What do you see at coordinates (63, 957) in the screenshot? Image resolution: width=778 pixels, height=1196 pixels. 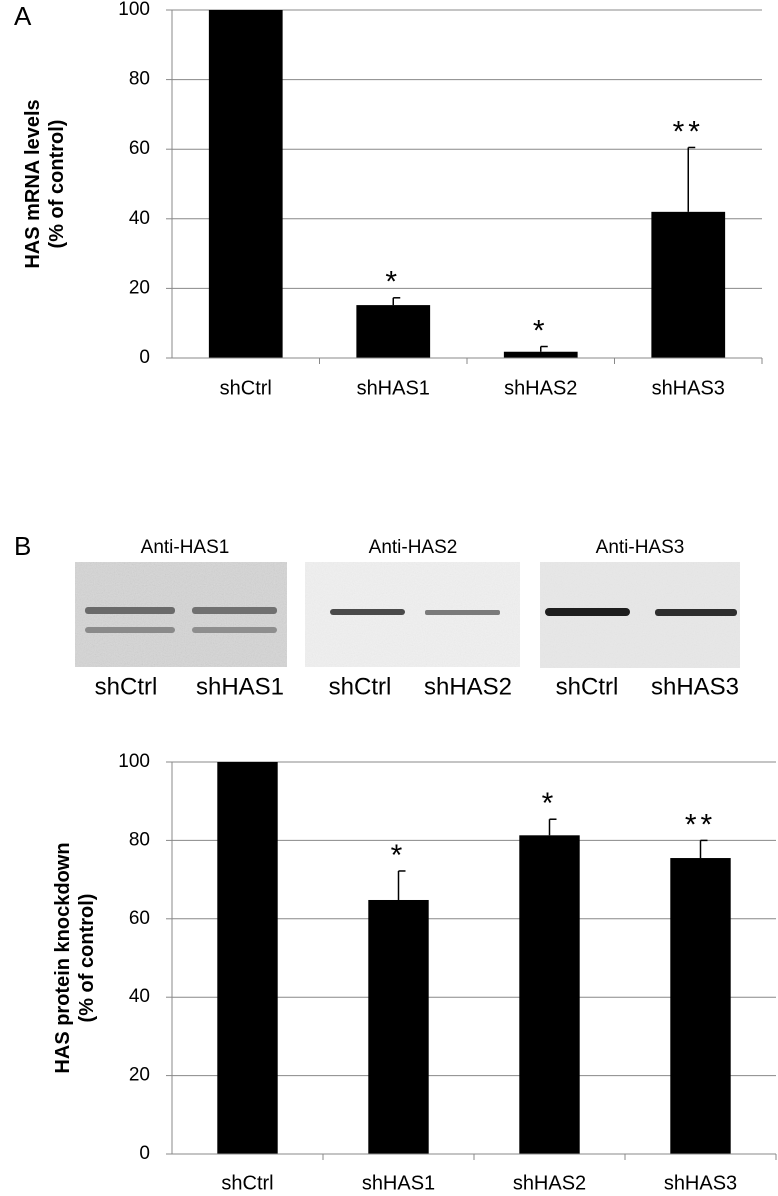 I see `y-axis-label-line: HAS protein knockdown` at bounding box center [63, 957].